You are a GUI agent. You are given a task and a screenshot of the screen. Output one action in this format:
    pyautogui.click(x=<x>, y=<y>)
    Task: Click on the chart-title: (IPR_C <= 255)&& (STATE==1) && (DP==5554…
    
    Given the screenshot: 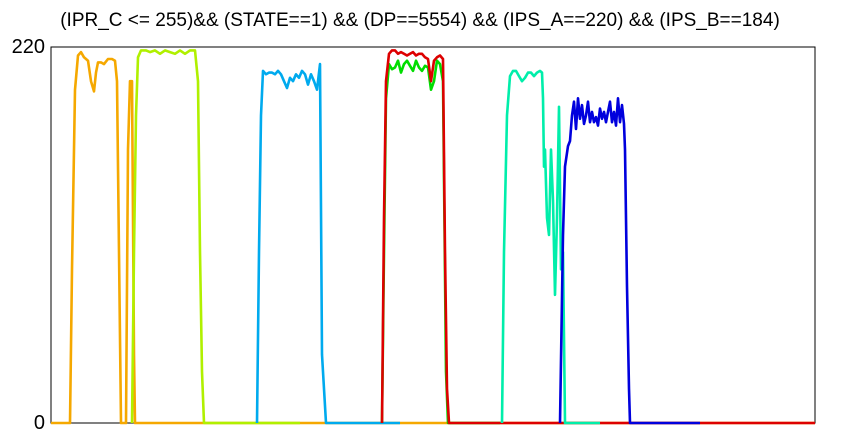 What is the action you would take?
    pyautogui.click(x=420, y=20)
    